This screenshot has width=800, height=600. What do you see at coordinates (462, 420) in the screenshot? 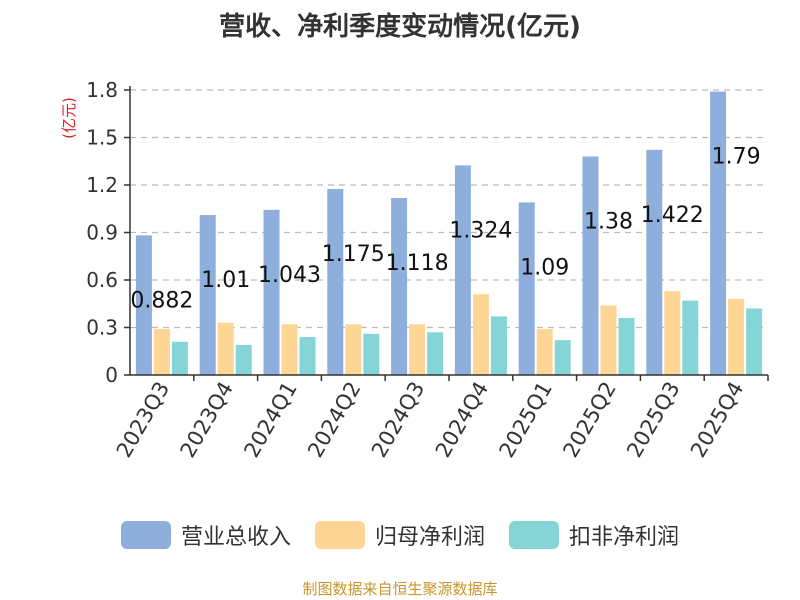
I see `xtick-label-2024Q4: 2024Q4` at bounding box center [462, 420].